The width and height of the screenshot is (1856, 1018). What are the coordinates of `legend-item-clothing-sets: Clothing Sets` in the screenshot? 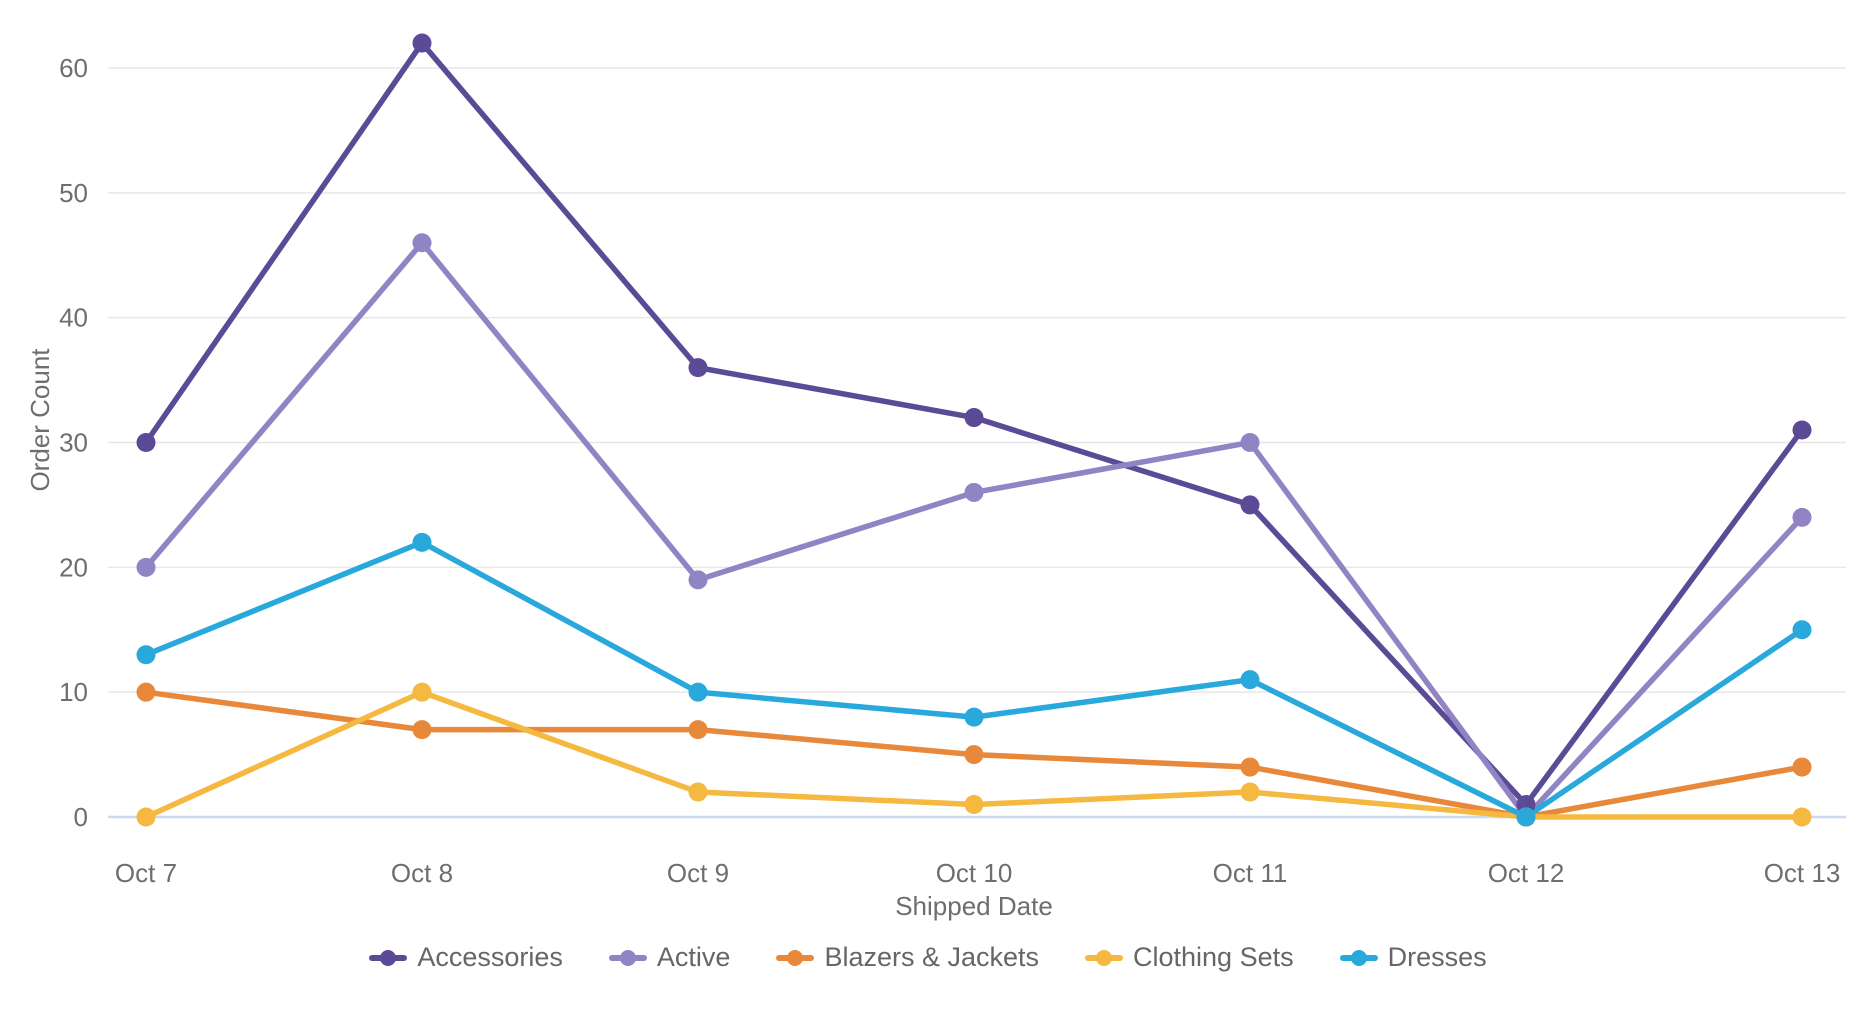 It's located at (1189, 957).